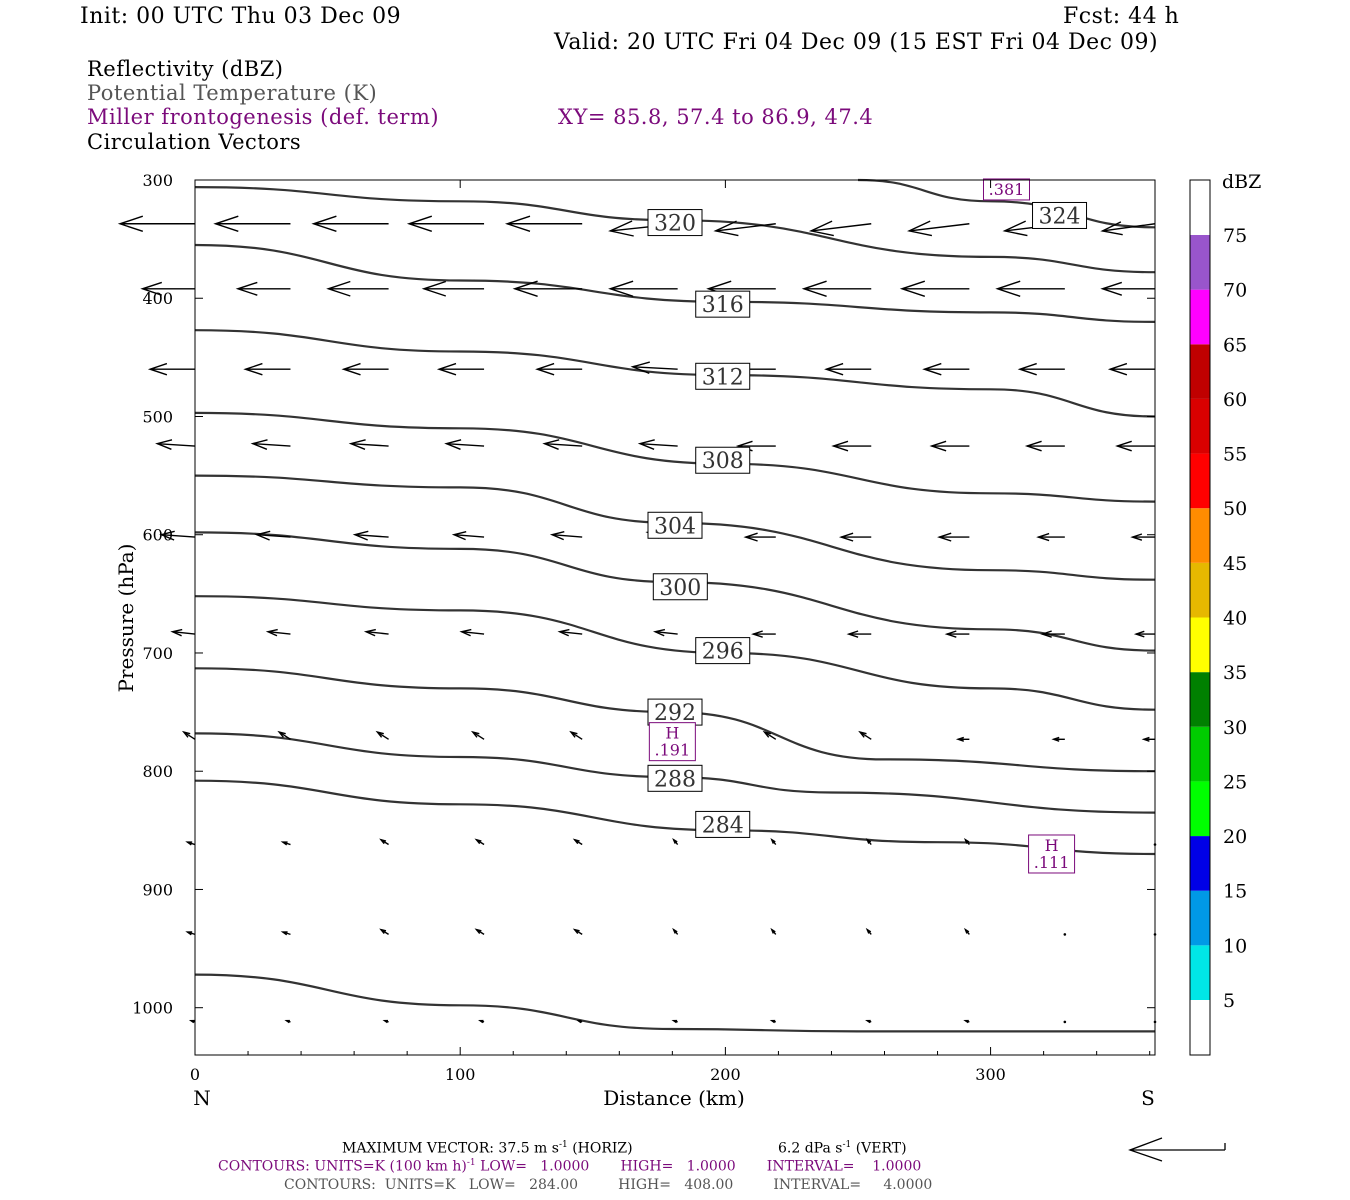  I want to click on theta-contour-label: 300, so click(680, 588).